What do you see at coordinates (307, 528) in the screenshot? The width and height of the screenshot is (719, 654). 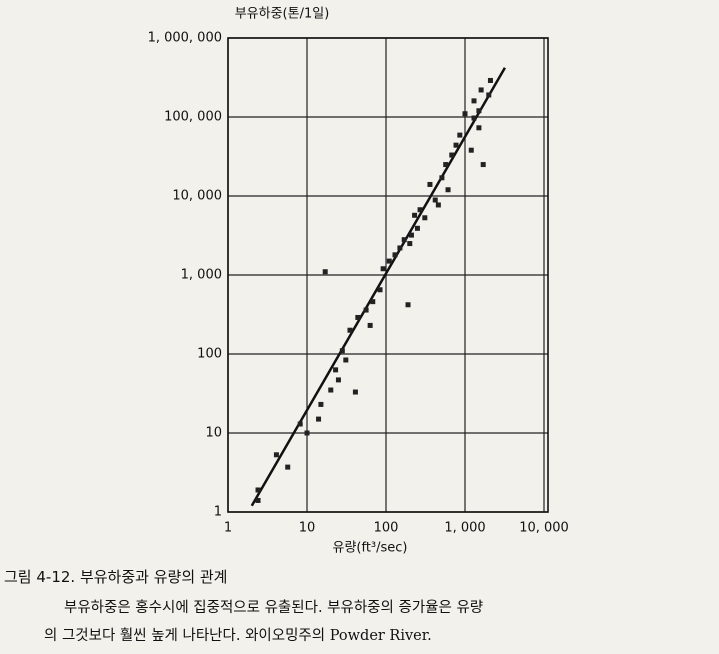 I see `x-tick-label: 10` at bounding box center [307, 528].